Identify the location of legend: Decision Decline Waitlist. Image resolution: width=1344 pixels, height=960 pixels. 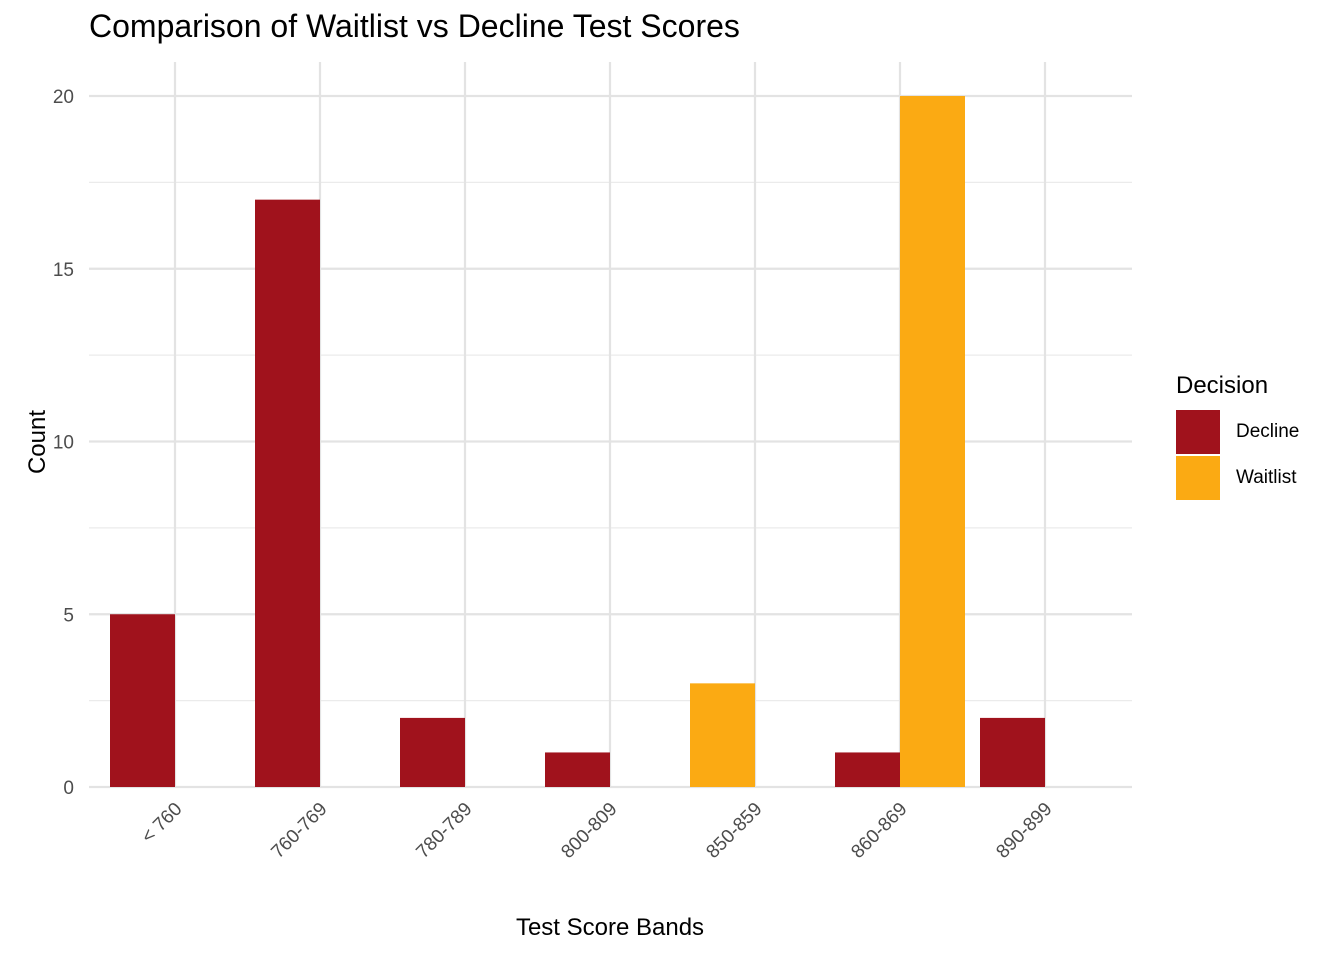
(1237, 437).